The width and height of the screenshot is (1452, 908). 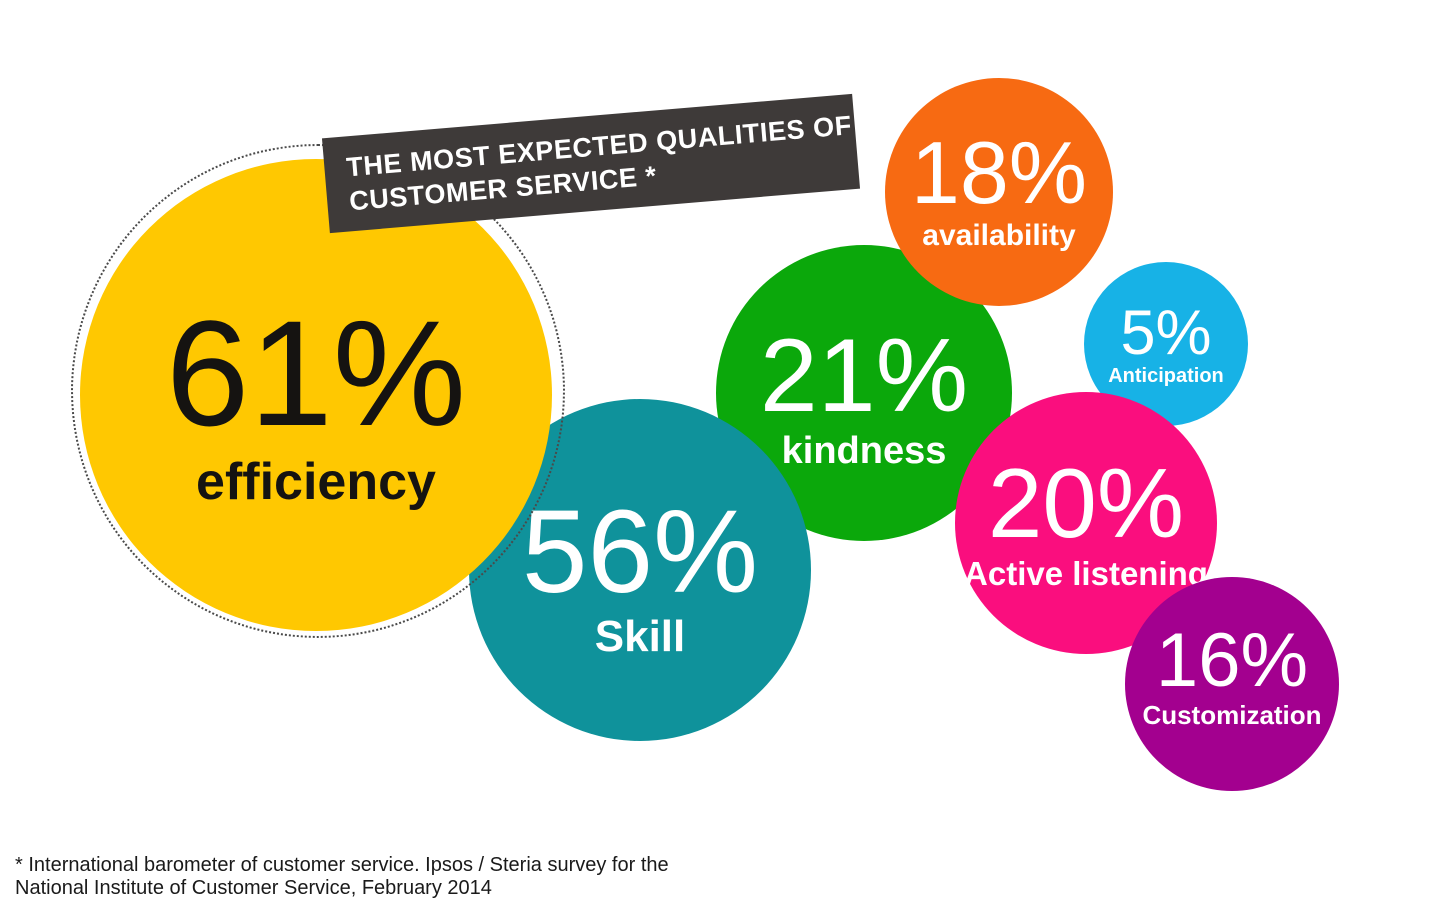 What do you see at coordinates (864, 450) in the screenshot?
I see `bubble-kindness-label: kindness` at bounding box center [864, 450].